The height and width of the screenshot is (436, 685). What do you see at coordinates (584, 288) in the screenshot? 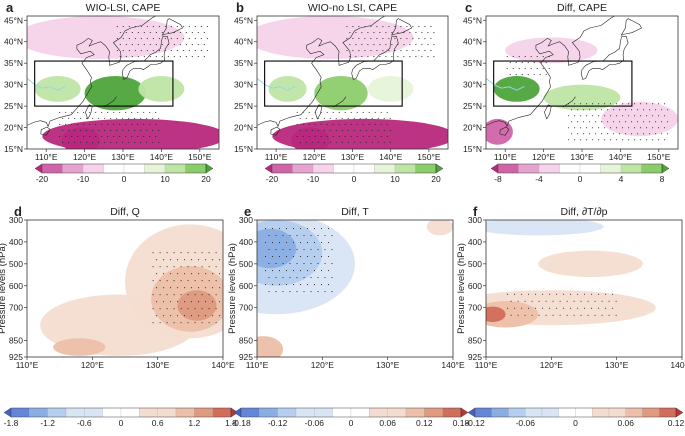
I see `plot-background` at bounding box center [584, 288].